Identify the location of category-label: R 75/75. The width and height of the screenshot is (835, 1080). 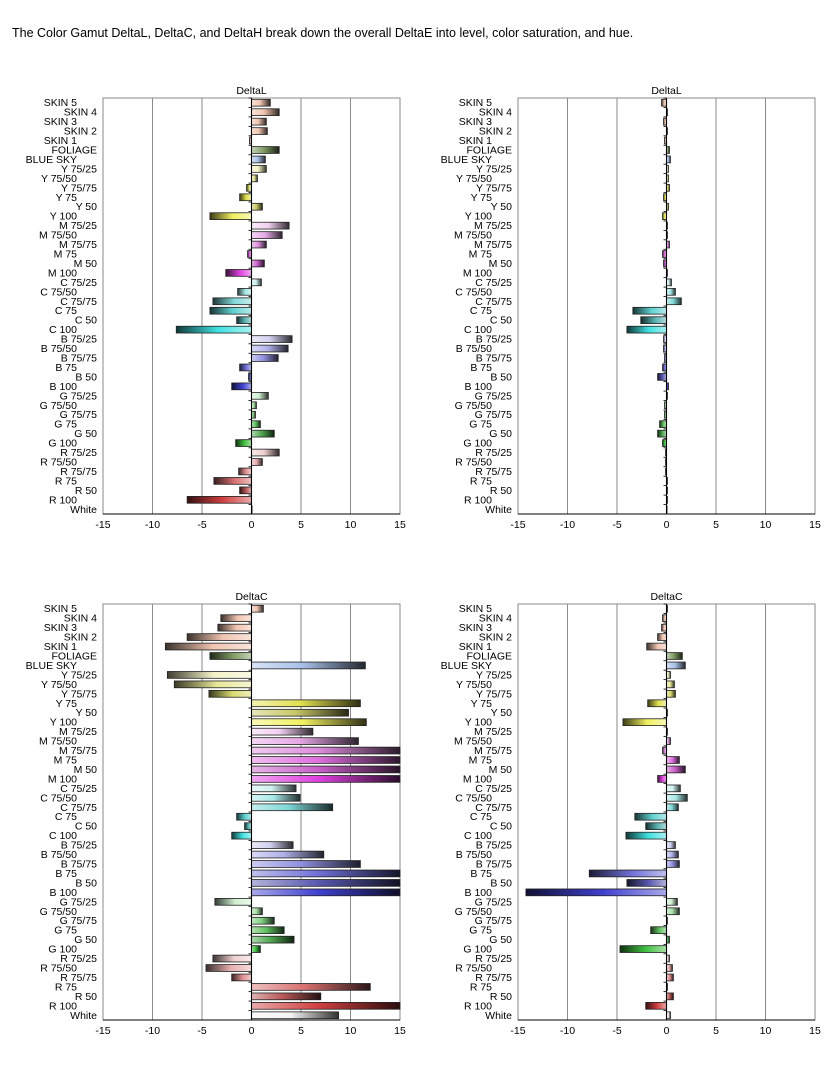
(493, 978).